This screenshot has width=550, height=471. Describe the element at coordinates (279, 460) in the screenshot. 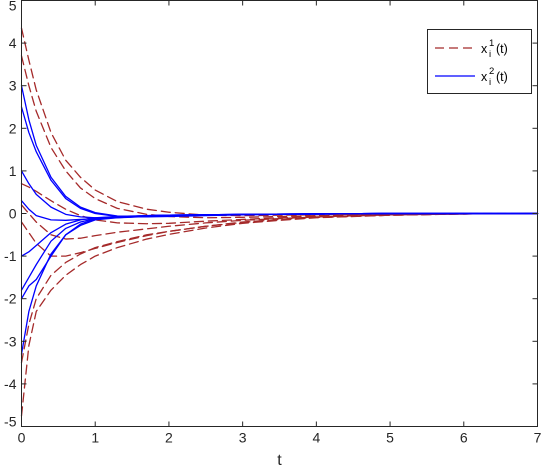

I see `x-axis-title: t` at that location.